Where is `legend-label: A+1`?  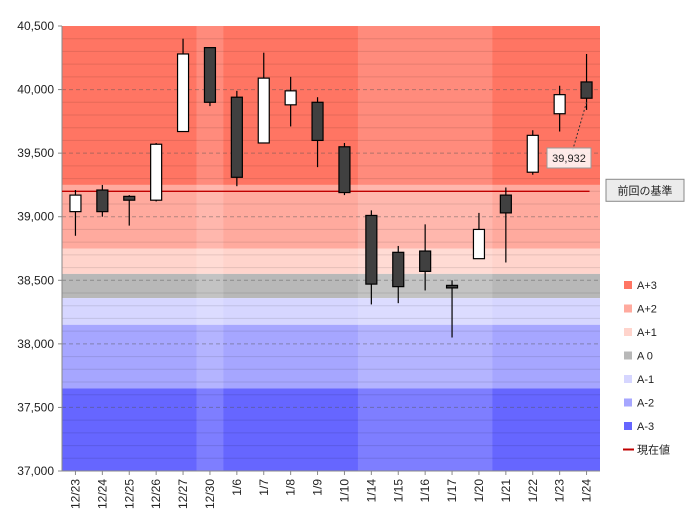
legend-label: A+1 is located at coordinates (647, 333).